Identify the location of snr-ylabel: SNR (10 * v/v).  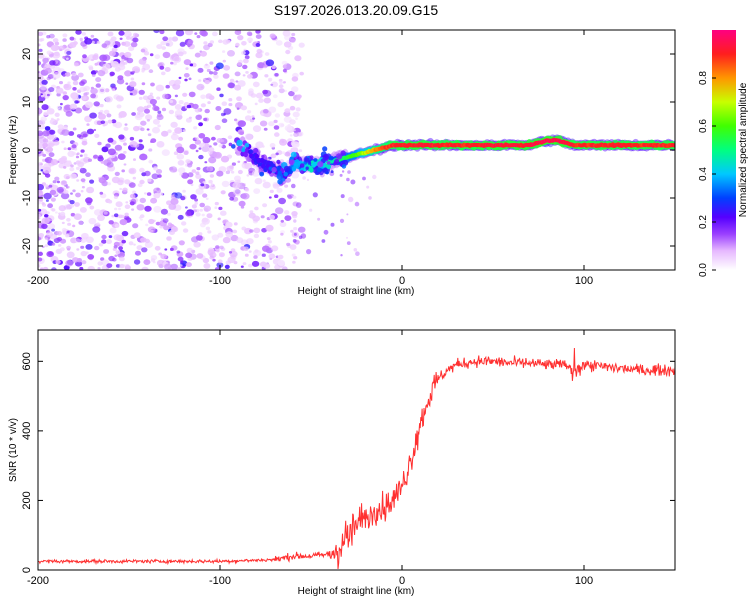
(13, 450).